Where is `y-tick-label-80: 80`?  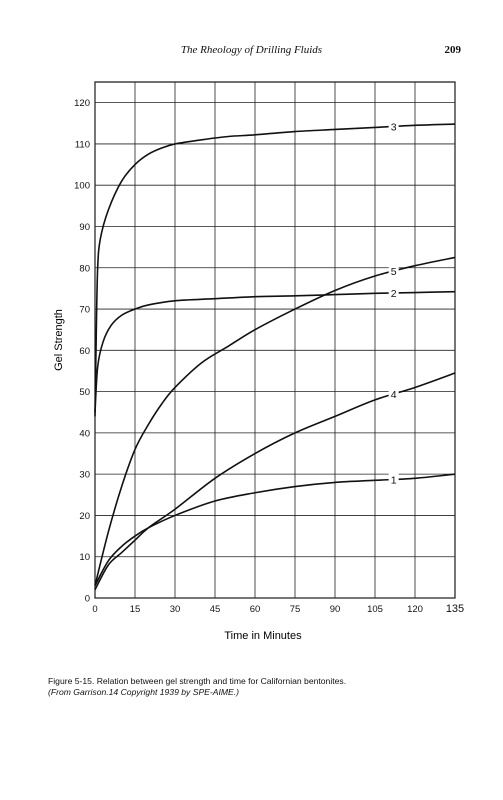
y-tick-label-80: 80 is located at coordinates (84, 268).